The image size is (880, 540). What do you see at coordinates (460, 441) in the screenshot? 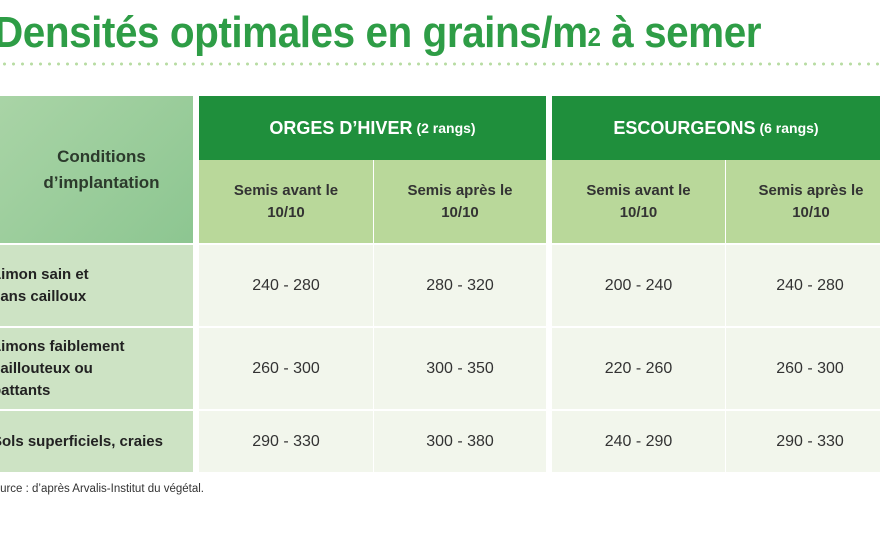
I see `table-cell: 300 - 380` at bounding box center [460, 441].